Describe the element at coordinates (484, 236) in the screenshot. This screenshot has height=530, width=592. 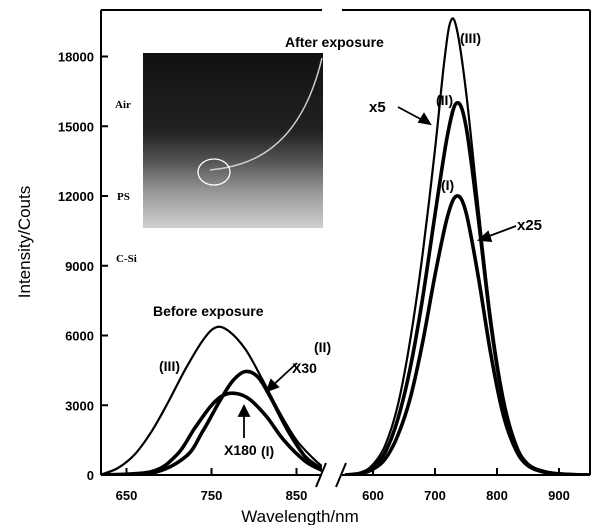
I see `arrowhead-x25` at that location.